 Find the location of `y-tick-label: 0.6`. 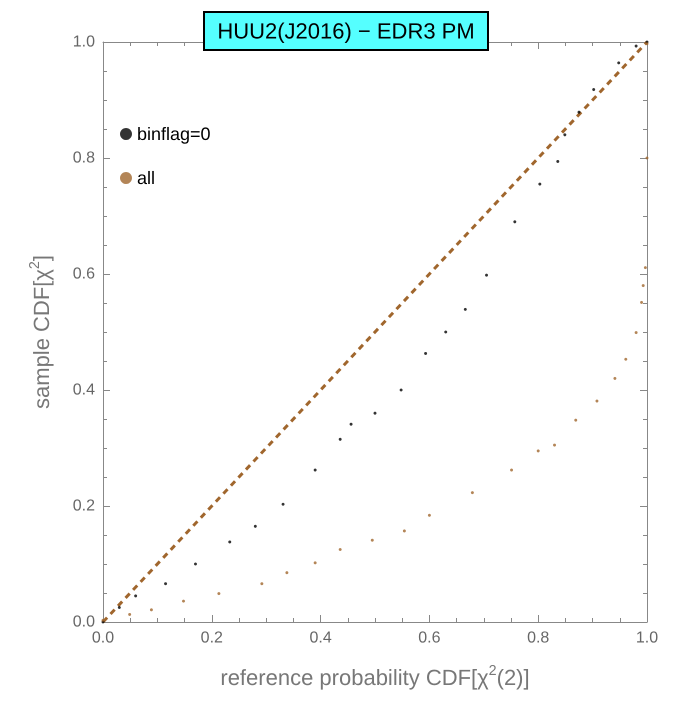

y-tick-label: 0.6 is located at coordinates (84, 274).